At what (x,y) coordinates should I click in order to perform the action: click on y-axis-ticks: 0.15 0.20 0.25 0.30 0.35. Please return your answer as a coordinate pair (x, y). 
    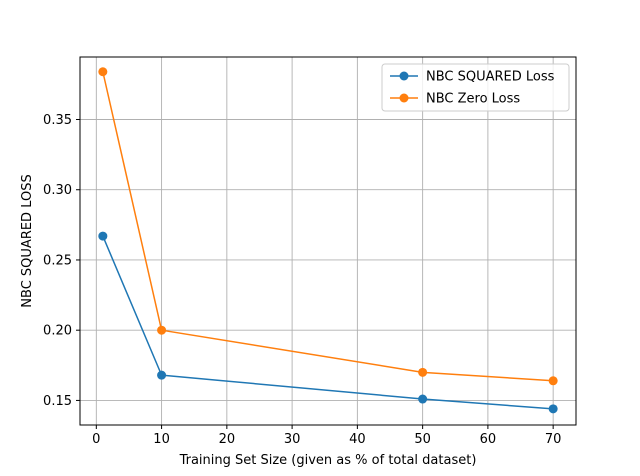
    Looking at the image, I should click on (61, 261).